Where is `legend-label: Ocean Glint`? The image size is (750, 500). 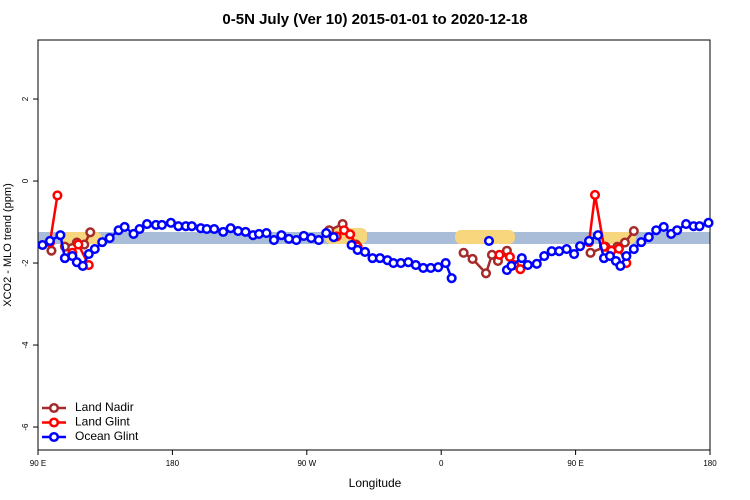 legend-label: Ocean Glint is located at coordinates (107, 436).